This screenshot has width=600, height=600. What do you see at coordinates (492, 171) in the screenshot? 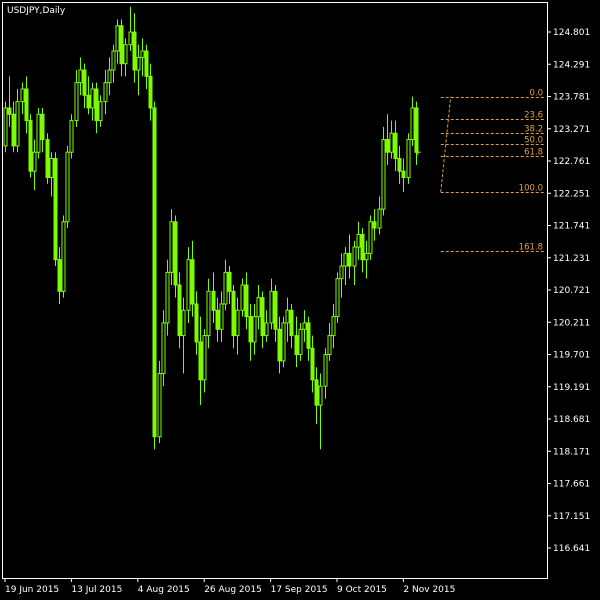
I see `fibonacci-retracement: 0.0 23.6 38.250.0 61.8 100.0 161.8` at bounding box center [492, 171].